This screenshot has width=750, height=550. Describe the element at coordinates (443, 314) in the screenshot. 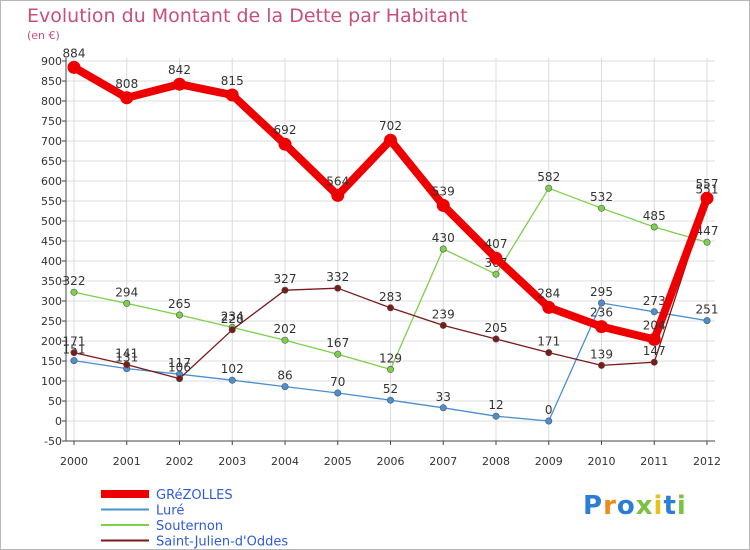

I see `data-label: 239` at that location.